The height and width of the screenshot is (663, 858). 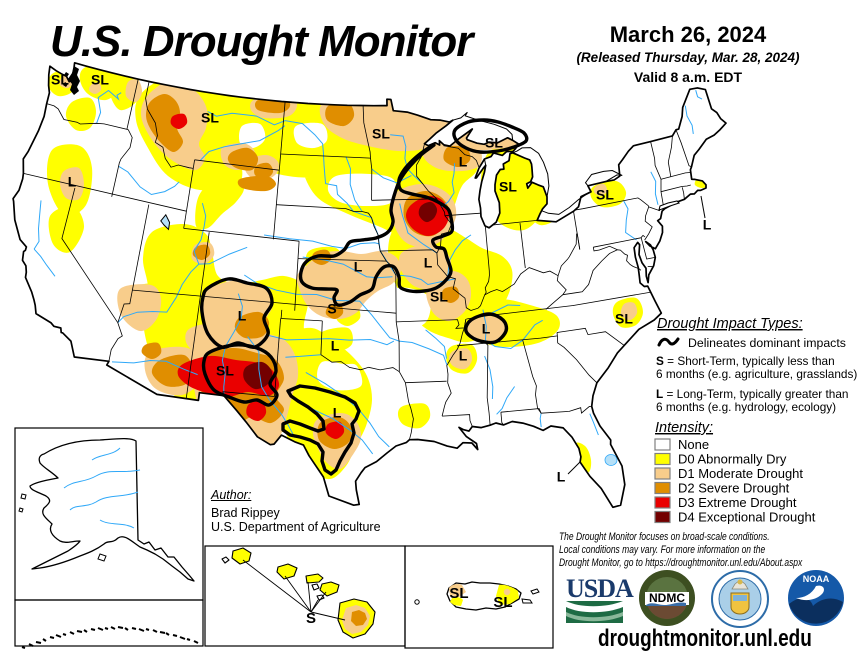 What do you see at coordinates (684, 428) in the screenshot?
I see `svg-text: Intensity:` at bounding box center [684, 428].